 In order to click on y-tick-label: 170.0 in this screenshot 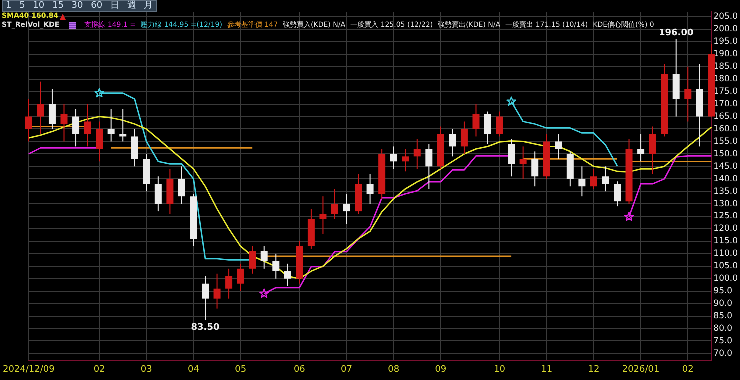, I will do `click(726, 104)`.